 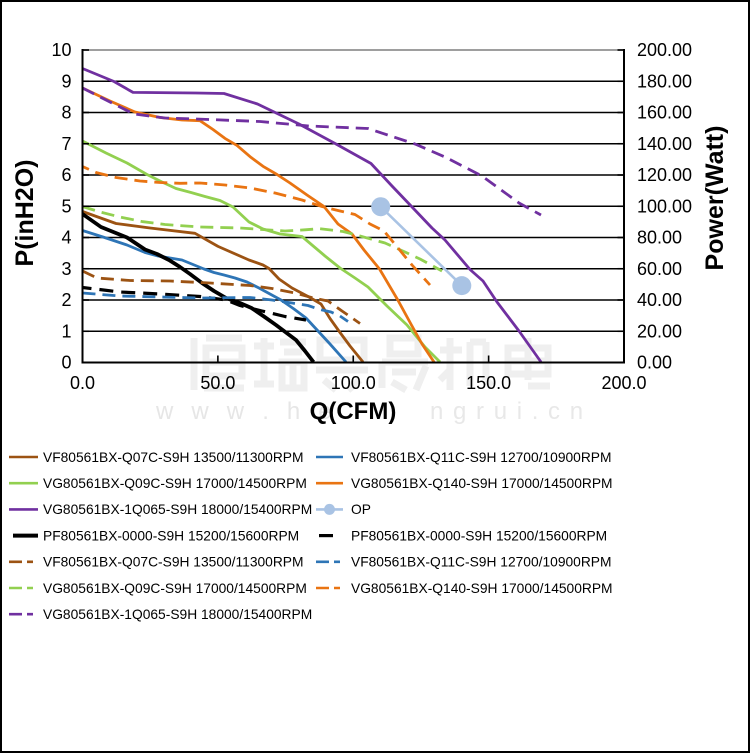 What do you see at coordinates (25, 213) in the screenshot?
I see `svg-text: P(inH2O)` at bounding box center [25, 213].